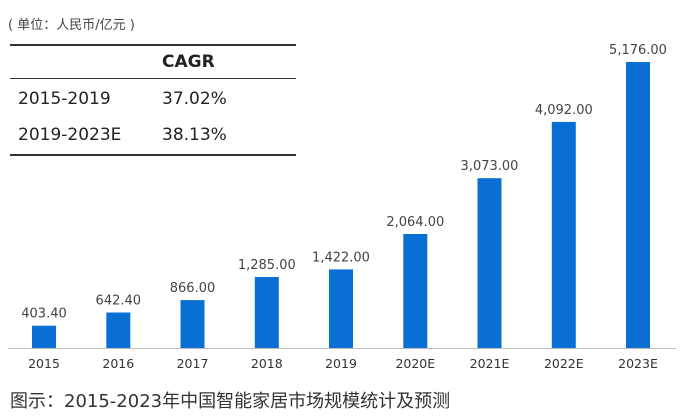  I want to click on figure-caption: 图示：2015-2023年中国智能家居市场规模统计及预测, so click(230, 401).